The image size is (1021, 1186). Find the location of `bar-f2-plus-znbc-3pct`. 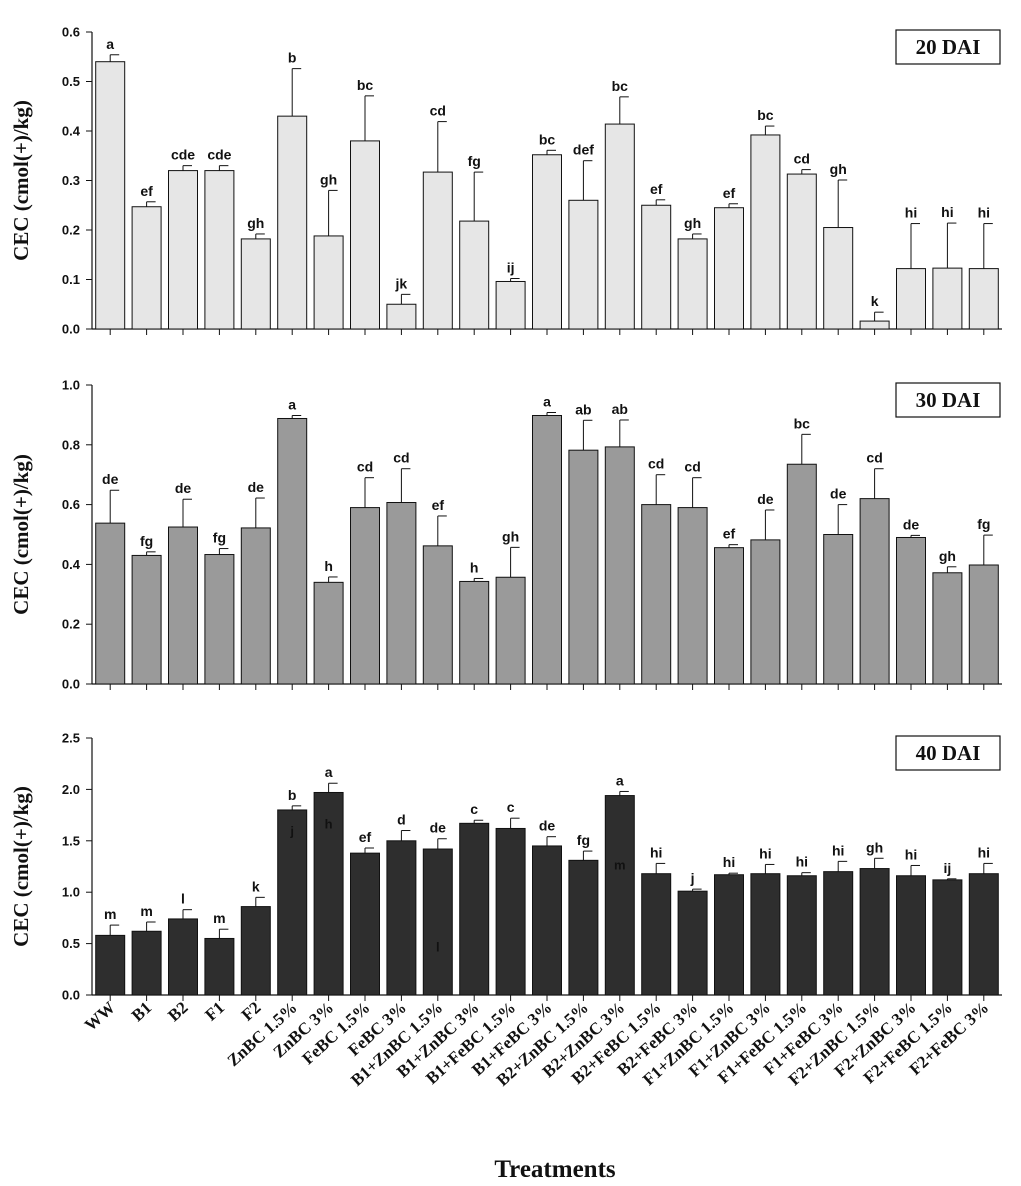

bar-f2-plus-znbc-3pct is located at coordinates (911, 610).